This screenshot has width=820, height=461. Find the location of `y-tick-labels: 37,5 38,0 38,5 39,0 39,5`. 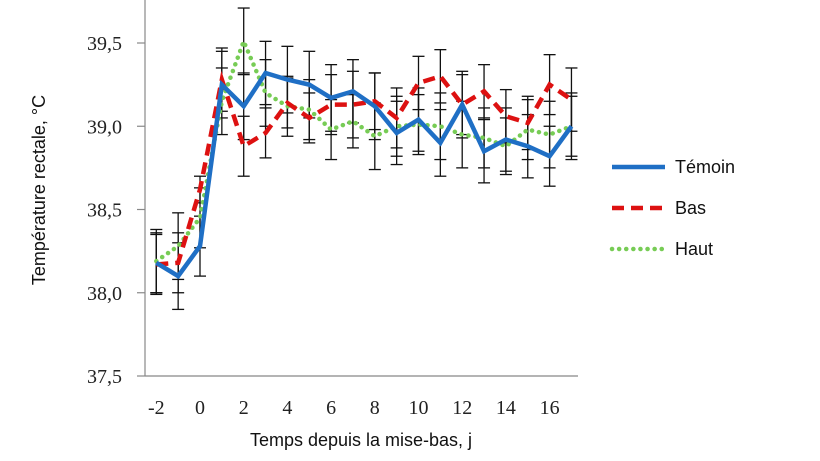

y-tick-labels: 37,5 38,0 38,5 39,0 39,5 is located at coordinates (104, 210).